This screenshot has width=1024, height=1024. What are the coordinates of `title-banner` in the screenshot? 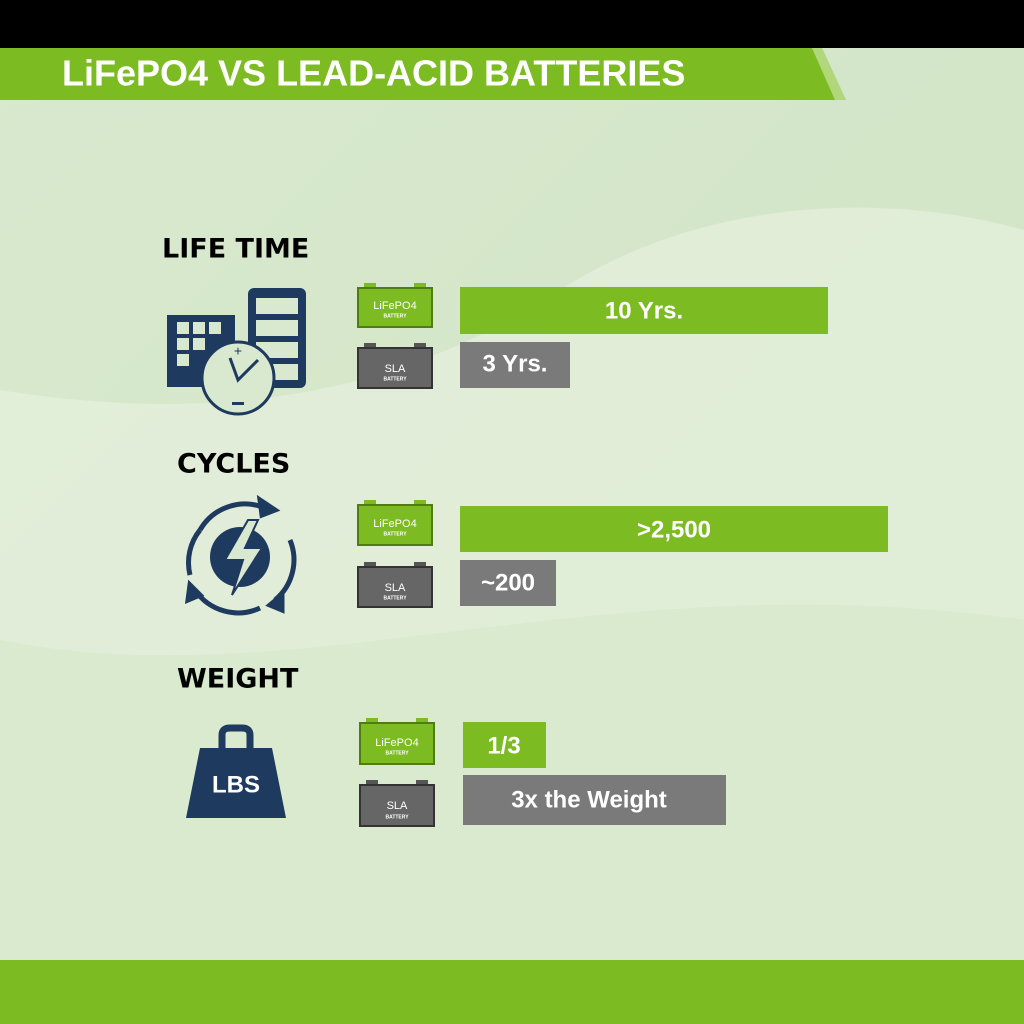 It's located at (423, 74).